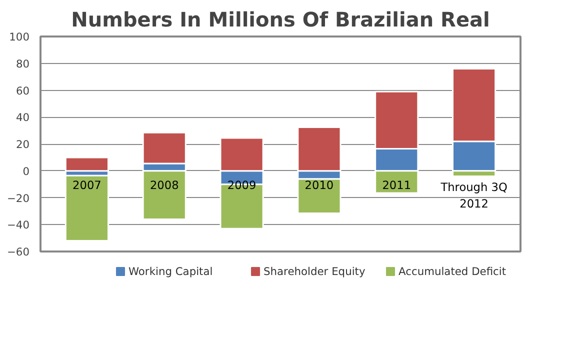 This screenshot has width=581, height=341. What do you see at coordinates (19, 37) in the screenshot?
I see `y-tick-label: 100` at bounding box center [19, 37].